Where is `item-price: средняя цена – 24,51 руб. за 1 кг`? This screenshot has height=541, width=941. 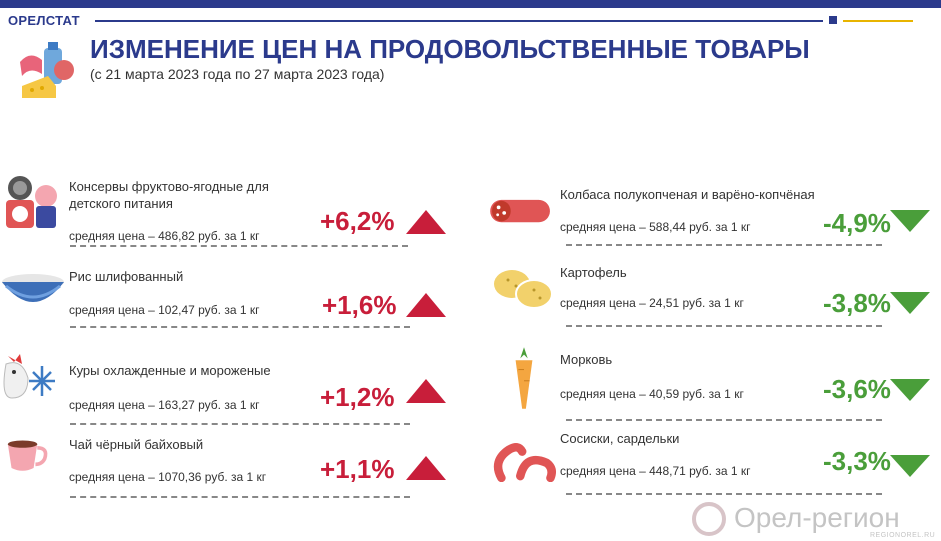 item-price: средняя цена – 24,51 руб. за 1 кг is located at coordinates (652, 303).